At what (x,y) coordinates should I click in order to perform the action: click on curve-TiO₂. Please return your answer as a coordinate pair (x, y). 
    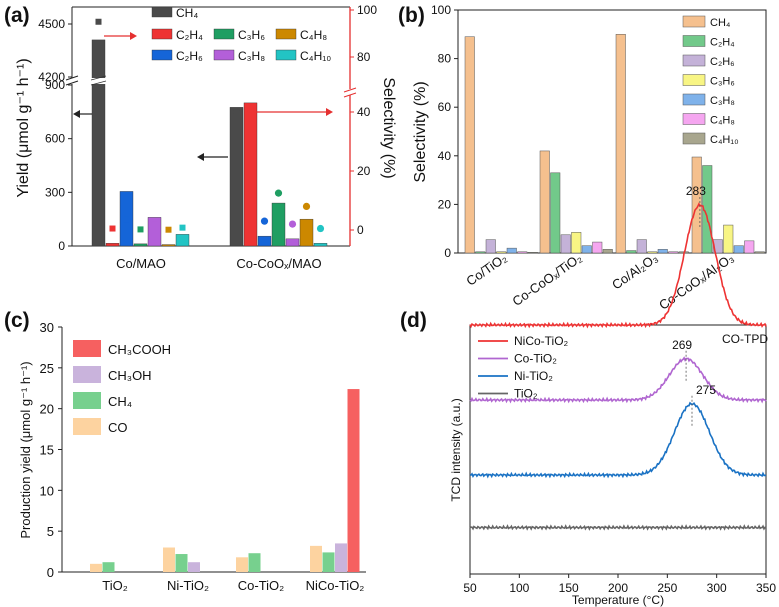
    Looking at the image, I should click on (618, 527).